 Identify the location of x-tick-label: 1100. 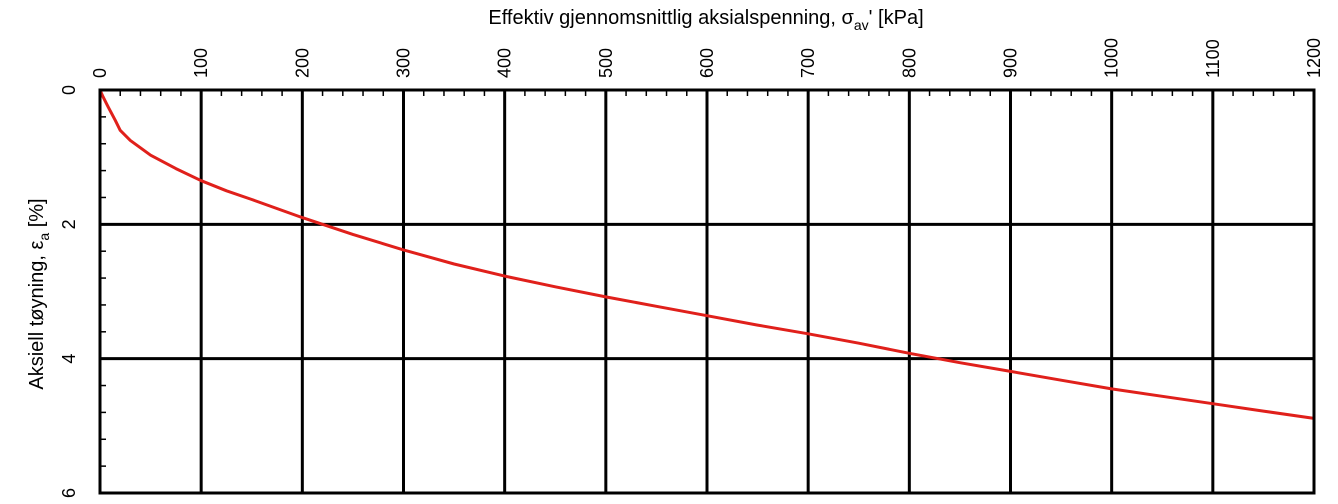
(1213, 58).